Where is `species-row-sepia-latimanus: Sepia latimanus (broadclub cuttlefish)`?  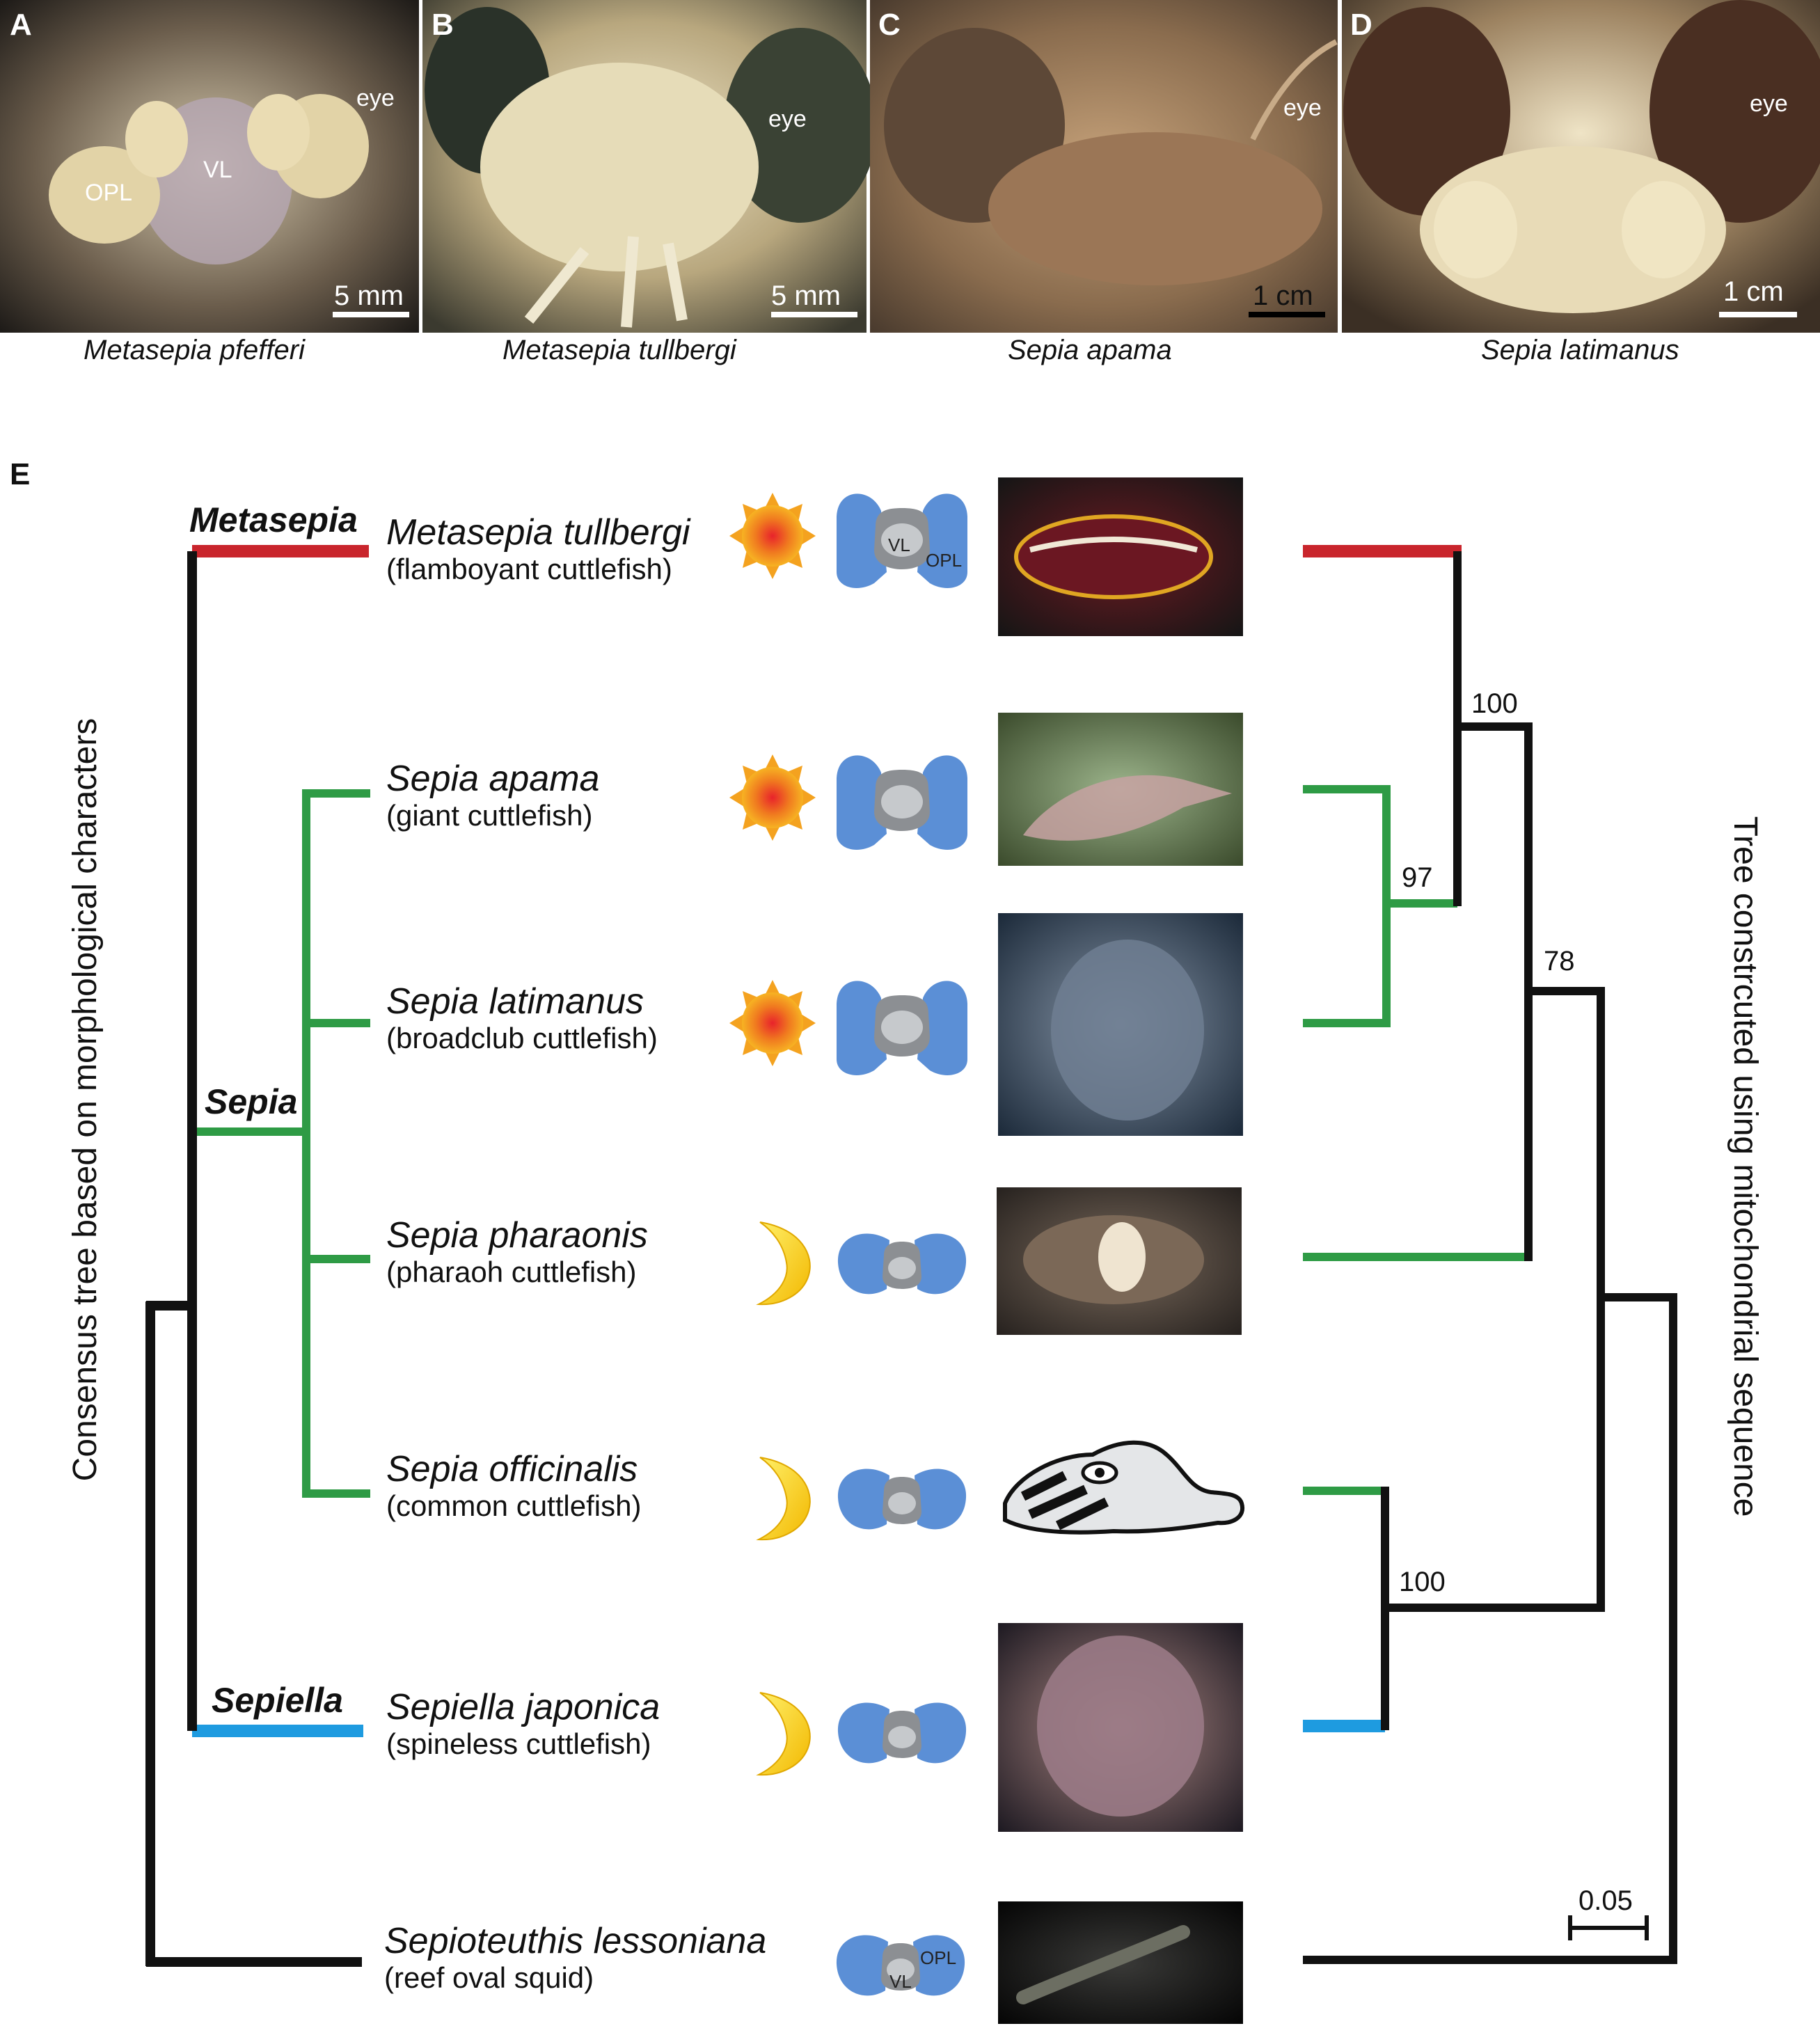
species-row-sepia-latimanus: Sepia latimanus (broadclub cuttlefish) is located at coordinates (522, 1017).